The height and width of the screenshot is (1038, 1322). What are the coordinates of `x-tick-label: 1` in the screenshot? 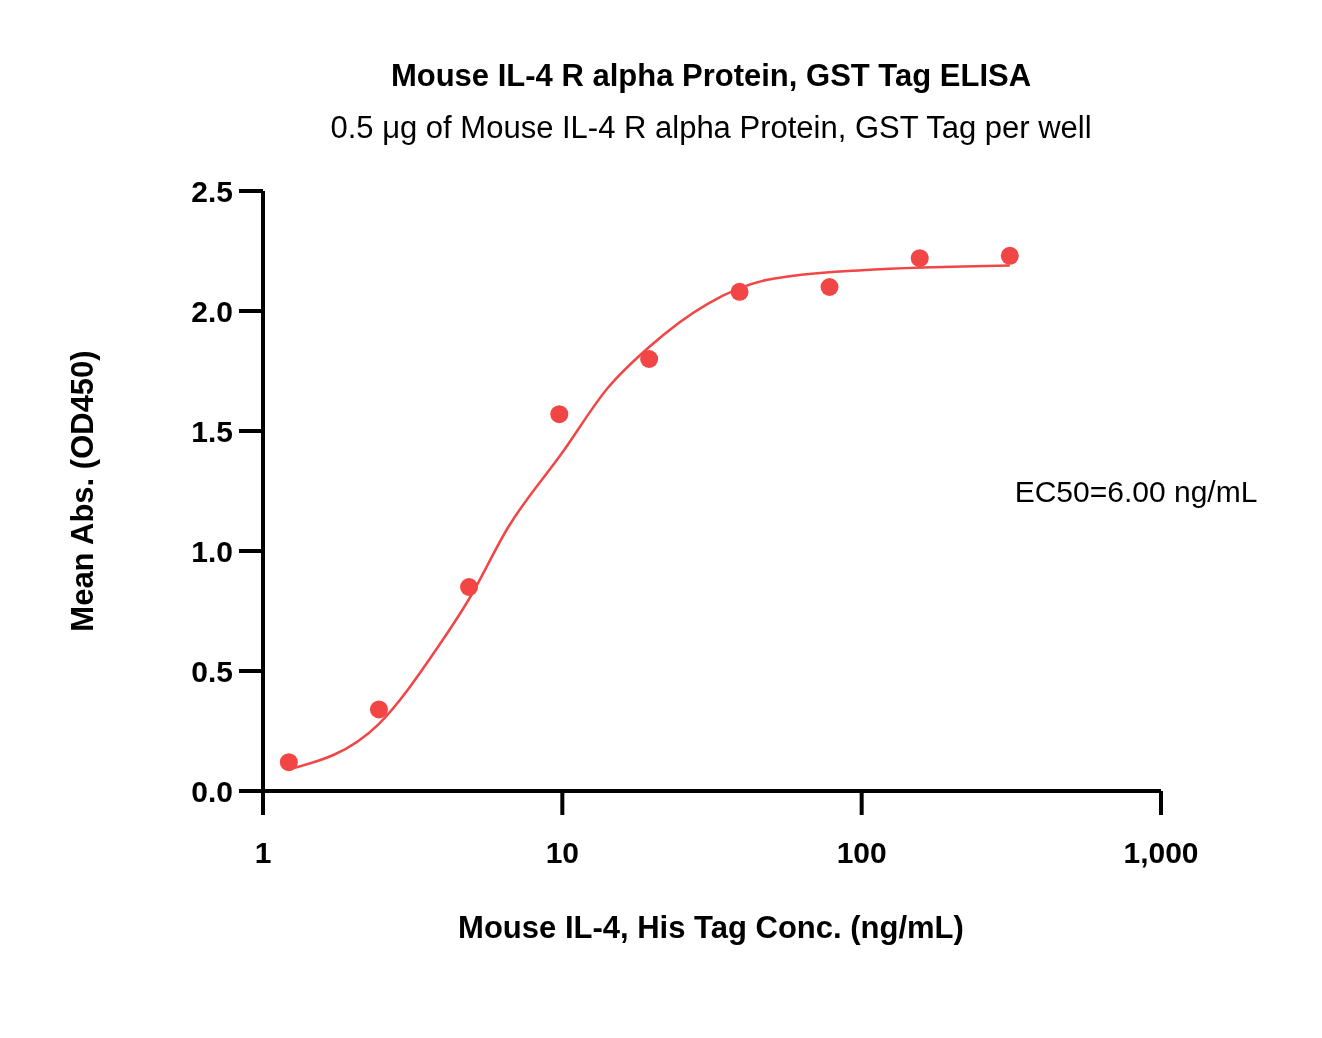 It's located at (263, 852).